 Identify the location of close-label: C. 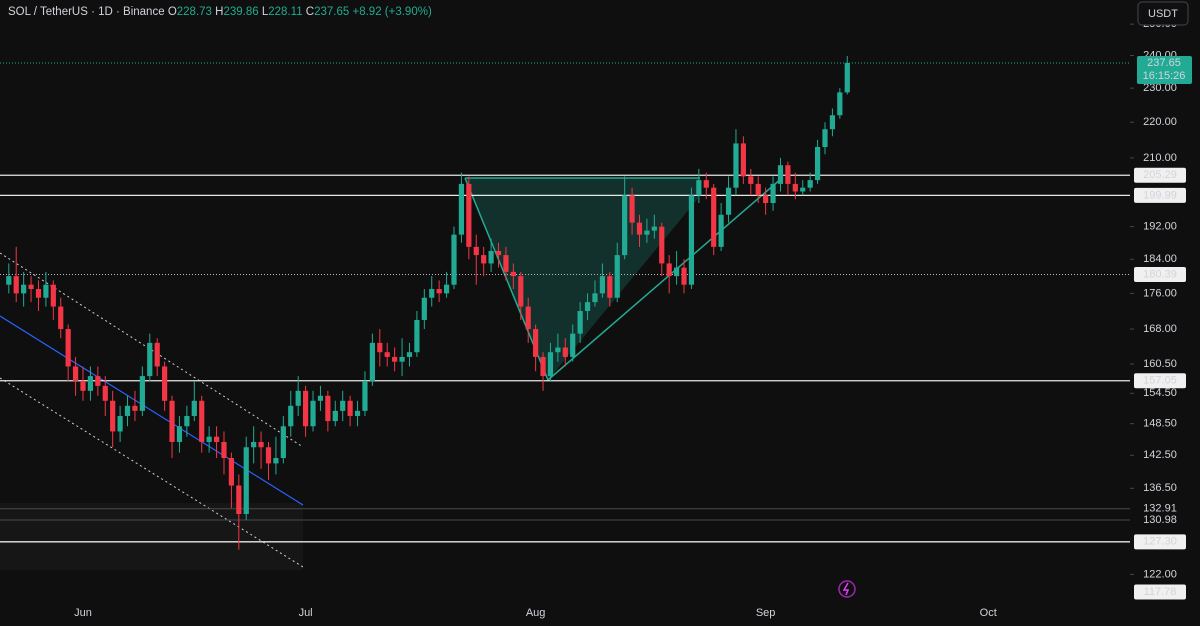
(310, 12).